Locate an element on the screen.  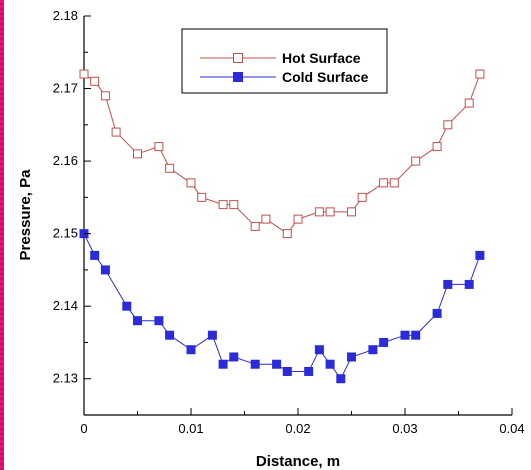
legend-marker-cold is located at coordinates (238, 77).